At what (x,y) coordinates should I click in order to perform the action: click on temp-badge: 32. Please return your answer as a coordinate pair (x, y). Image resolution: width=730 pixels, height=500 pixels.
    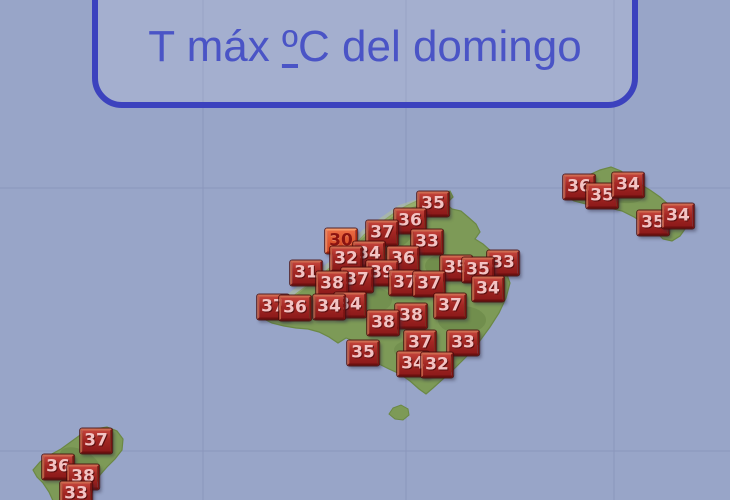
    Looking at the image, I should click on (437, 365).